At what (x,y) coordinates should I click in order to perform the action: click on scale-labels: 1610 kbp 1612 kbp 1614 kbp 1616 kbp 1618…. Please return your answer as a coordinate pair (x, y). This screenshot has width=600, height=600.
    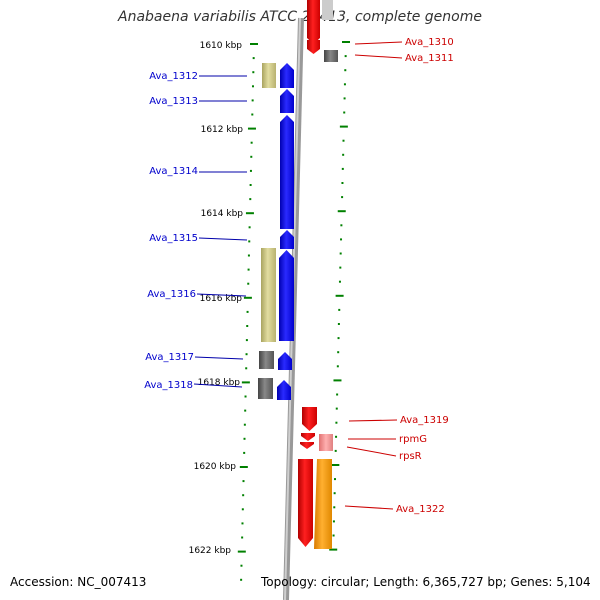
    Looking at the image, I should click on (216, 298).